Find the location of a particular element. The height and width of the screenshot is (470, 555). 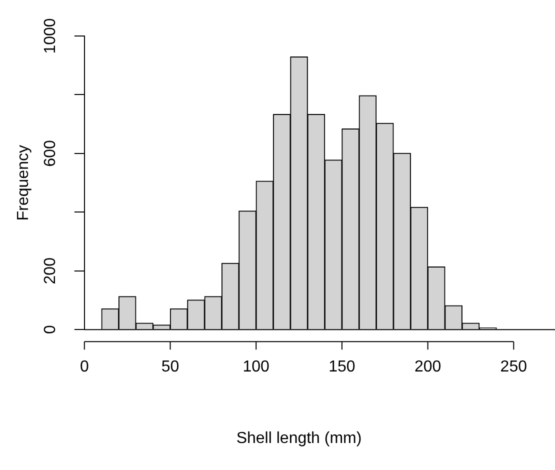

x-tick-label: 0 is located at coordinates (84, 367).